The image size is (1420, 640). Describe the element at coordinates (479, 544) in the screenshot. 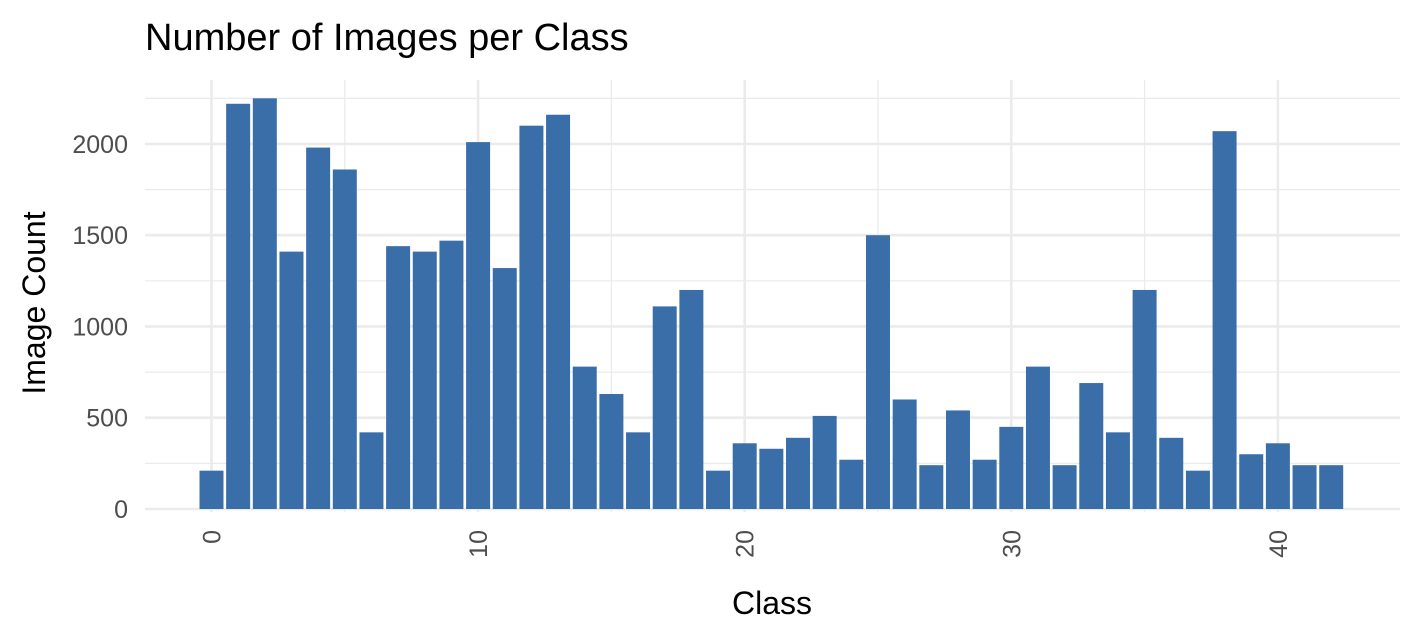

I see `x-tick-label: 10` at that location.